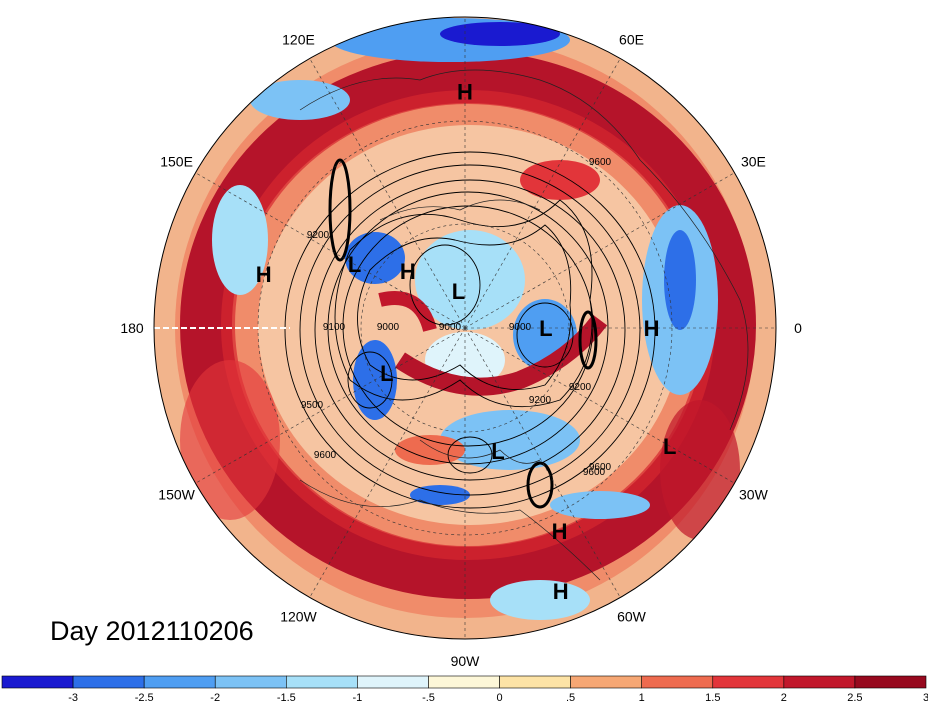 The image size is (928, 702). Describe the element at coordinates (754, 495) in the screenshot. I see `lon-30w-label: 30W` at that location.